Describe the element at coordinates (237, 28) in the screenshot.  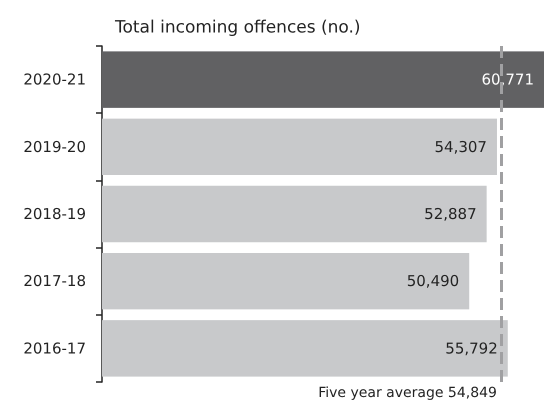
I see `chart-title: Total incoming offences (no.)` at that location.